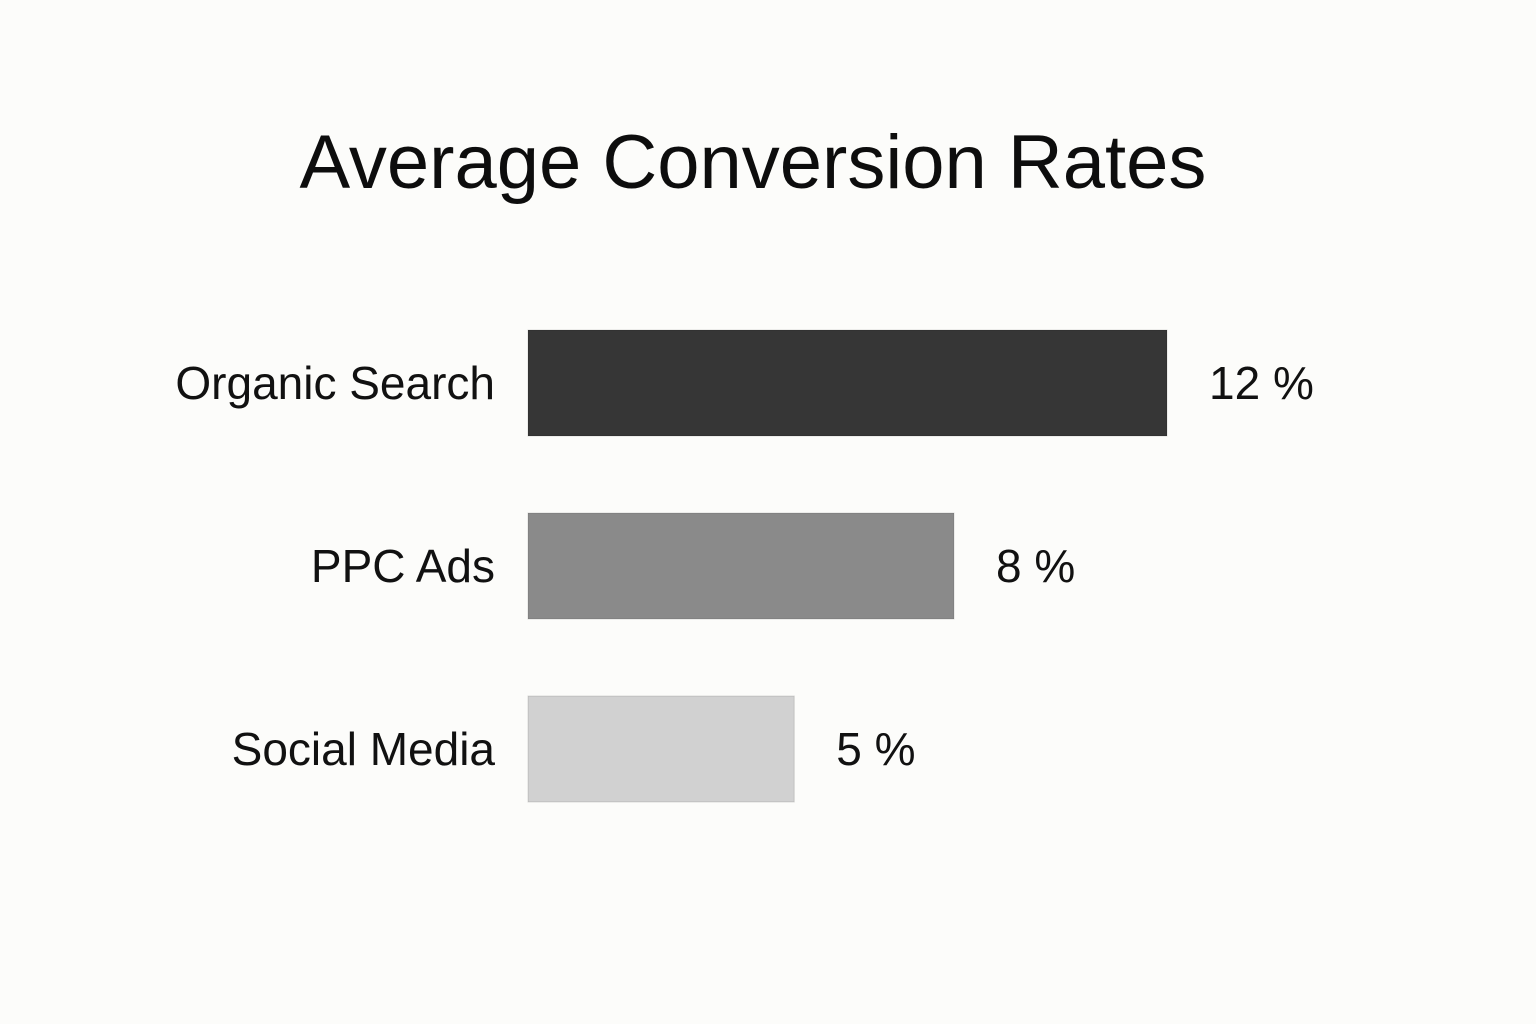 The width and height of the screenshot is (1536, 1024). I want to click on value-label: 5 %, so click(875, 749).